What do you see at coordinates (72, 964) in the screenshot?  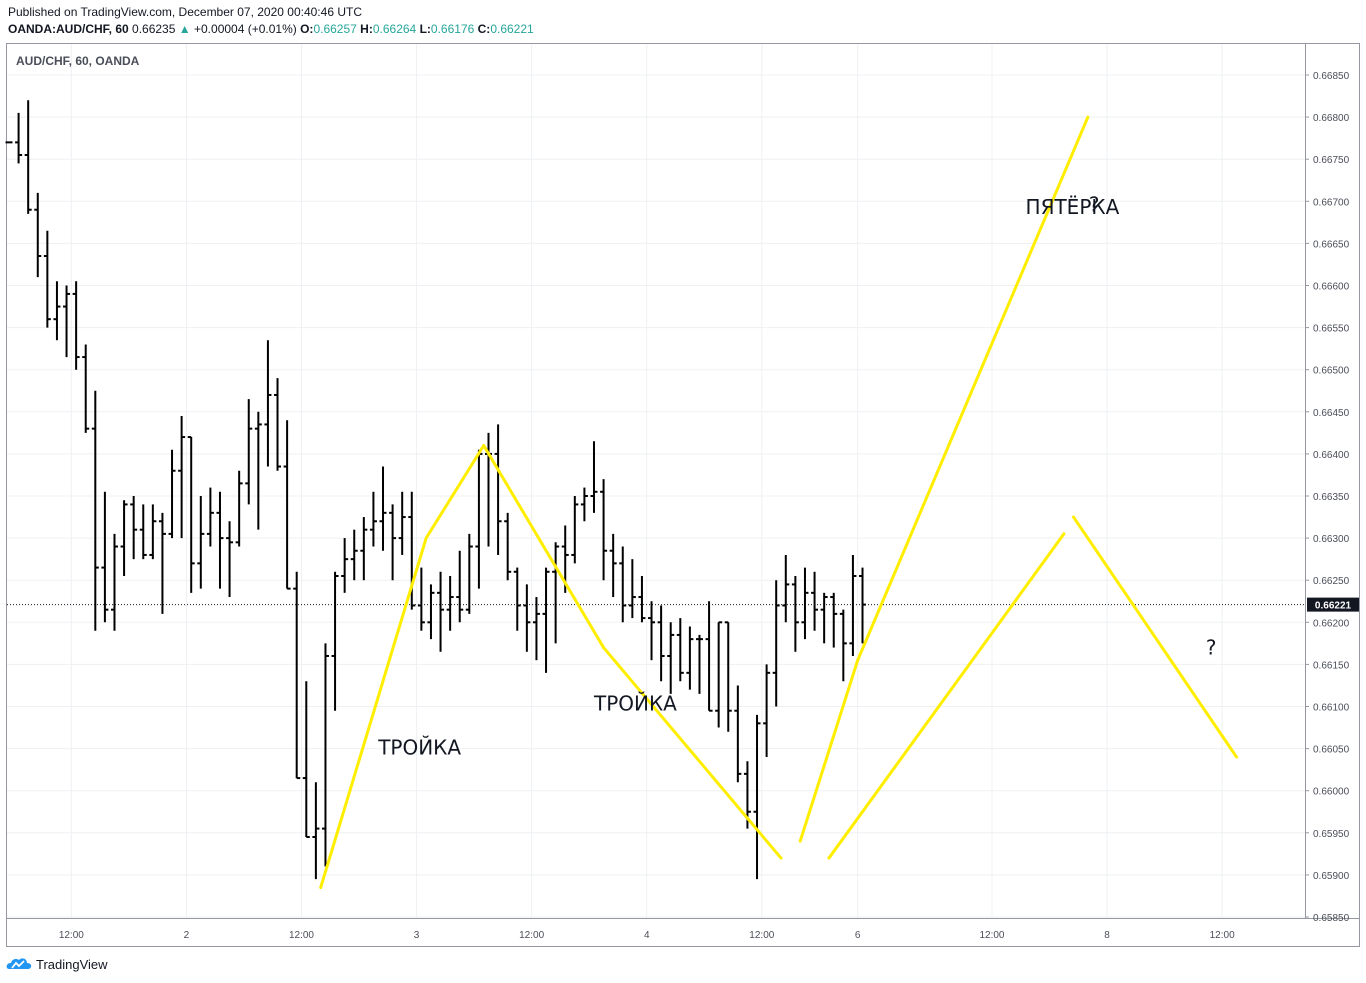 I see `tradingview-brand: TradingView` at bounding box center [72, 964].